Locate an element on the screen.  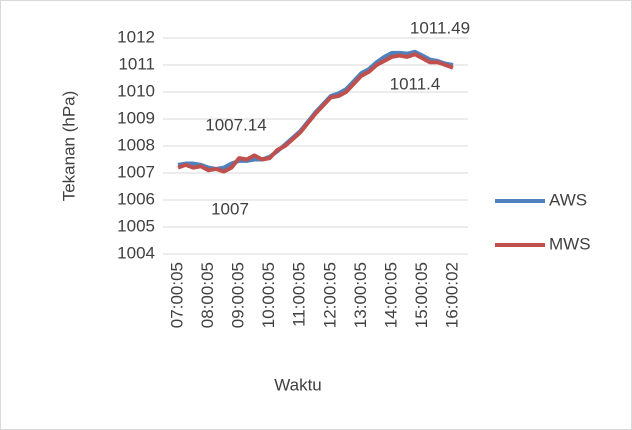
x-tick-label: 16:00:02 is located at coordinates (451, 295).